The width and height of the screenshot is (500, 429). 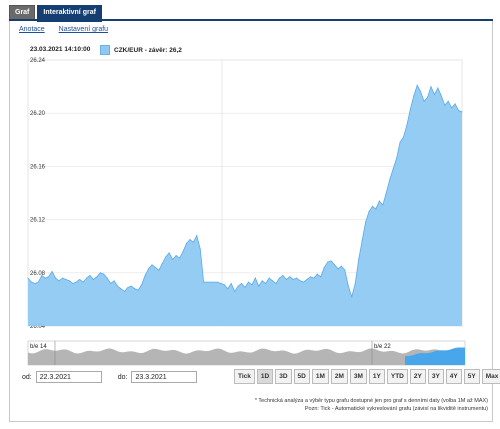 I want to click on range-button-max: Max, so click(x=490, y=376).